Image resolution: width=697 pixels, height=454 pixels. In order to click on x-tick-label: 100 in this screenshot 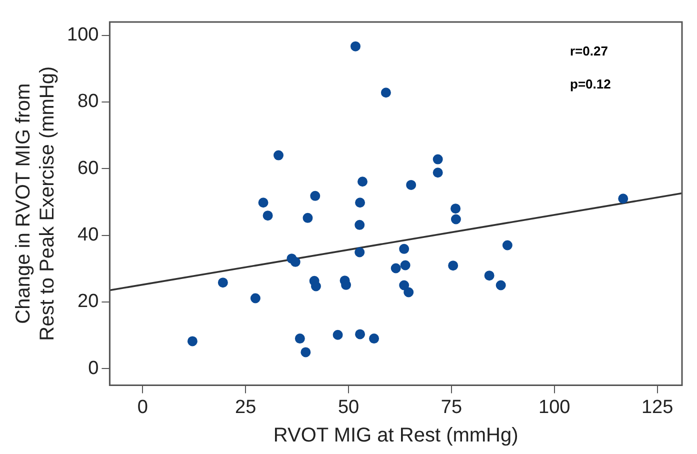, I will do `click(554, 407)`.